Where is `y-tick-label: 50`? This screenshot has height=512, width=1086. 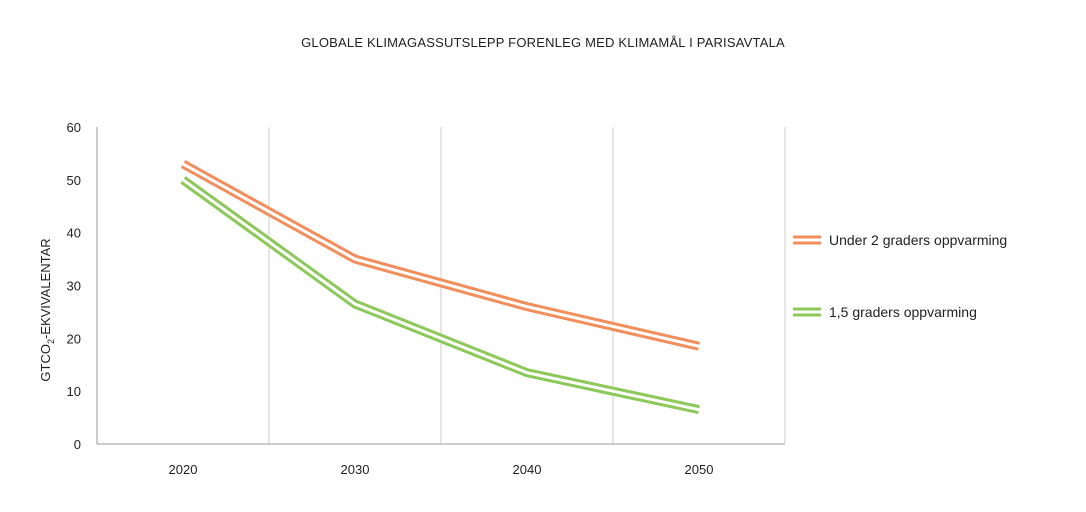
y-tick-label: 50 is located at coordinates (74, 180).